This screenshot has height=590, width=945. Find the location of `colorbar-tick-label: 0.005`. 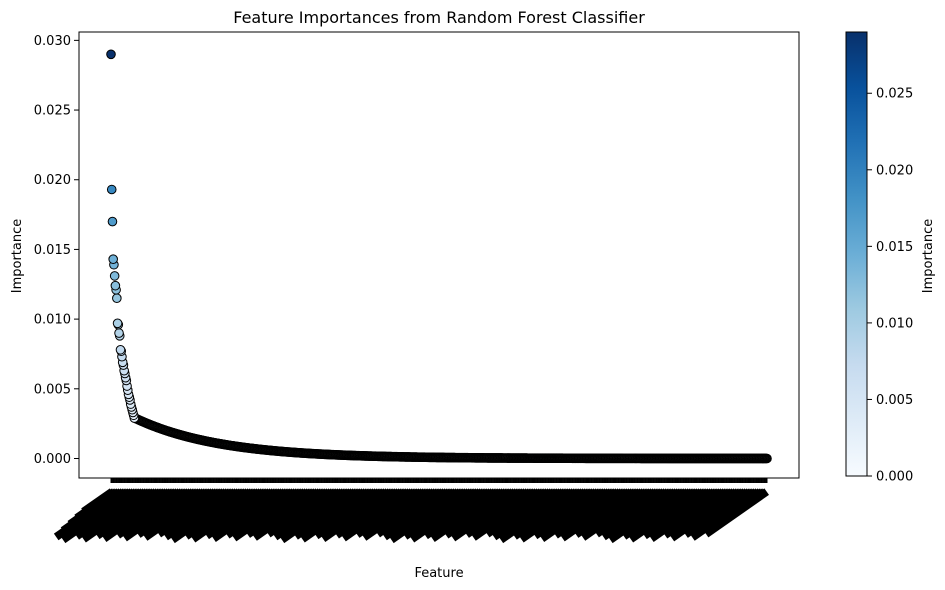

colorbar-tick-label: 0.005 is located at coordinates (894, 400).